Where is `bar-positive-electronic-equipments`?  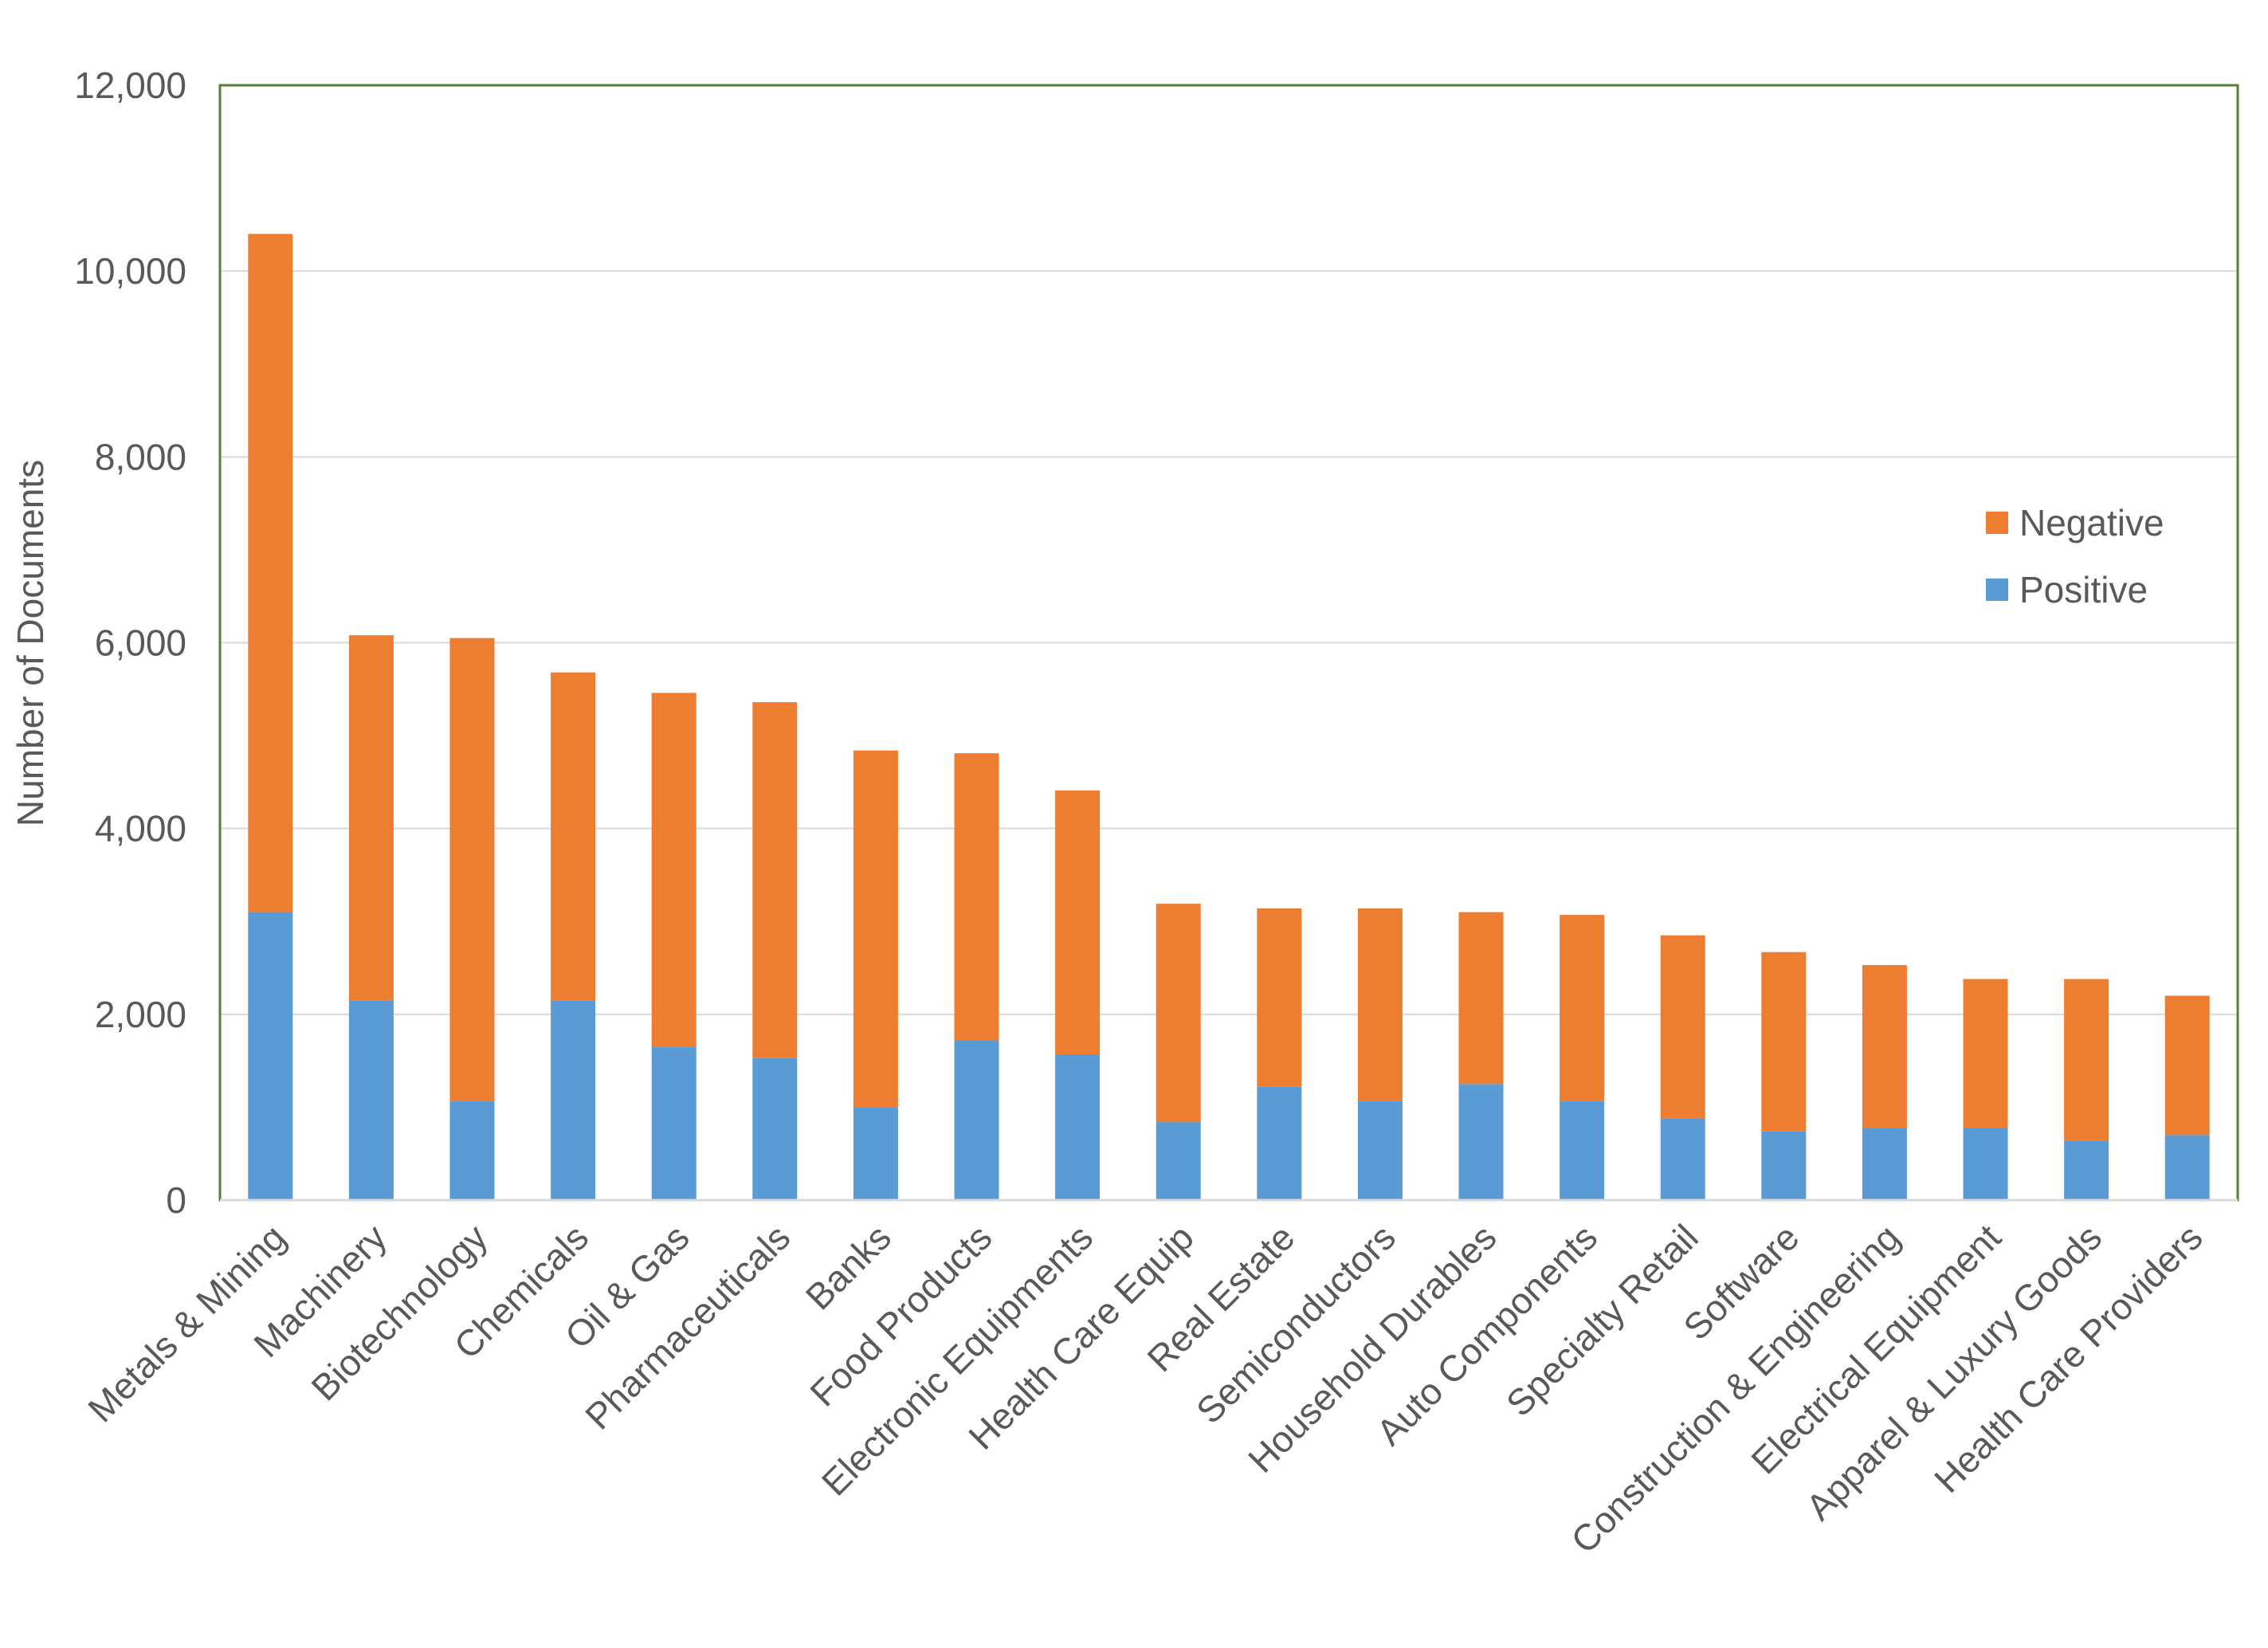 bar-positive-electronic-equipments is located at coordinates (1078, 1127).